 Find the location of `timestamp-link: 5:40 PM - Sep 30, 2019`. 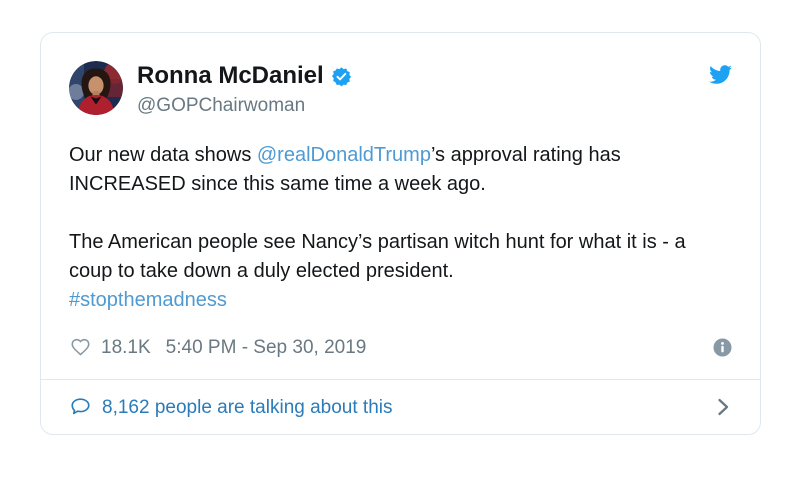

timestamp-link: 5:40 PM - Sep 30, 2019 is located at coordinates (266, 347).